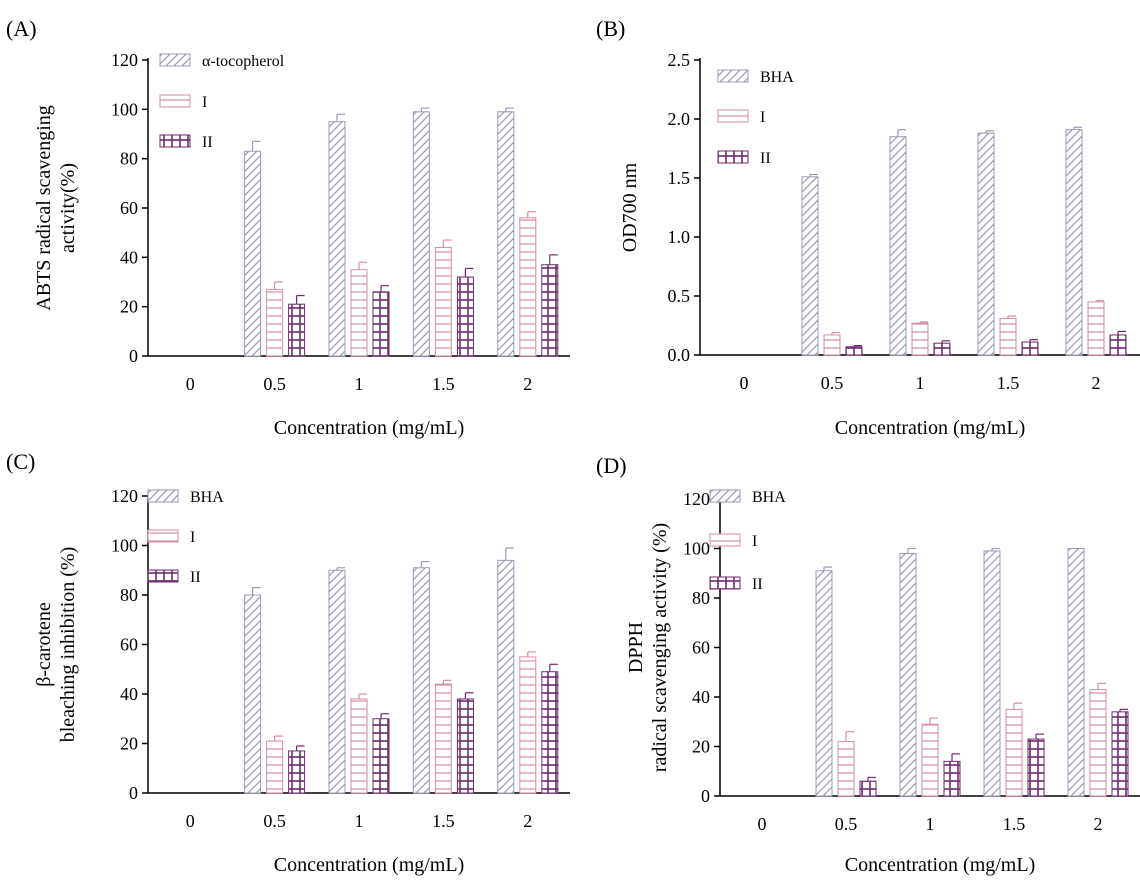  Describe the element at coordinates (44, 208) in the screenshot. I see `y-axis-title: ABTS radical scavenging` at that location.